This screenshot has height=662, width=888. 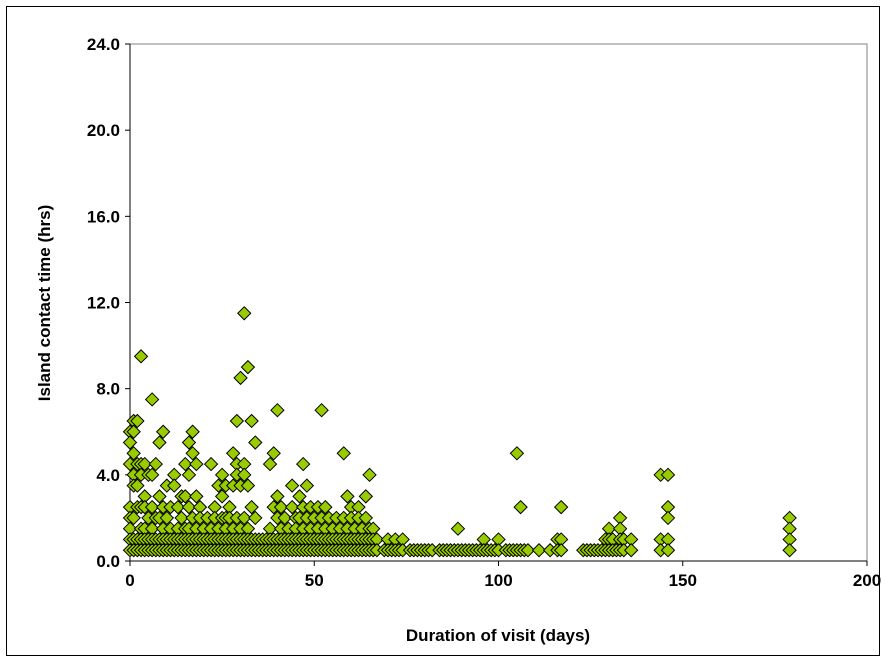 What do you see at coordinates (867, 580) in the screenshot?
I see `x-tick-label: 200` at bounding box center [867, 580].